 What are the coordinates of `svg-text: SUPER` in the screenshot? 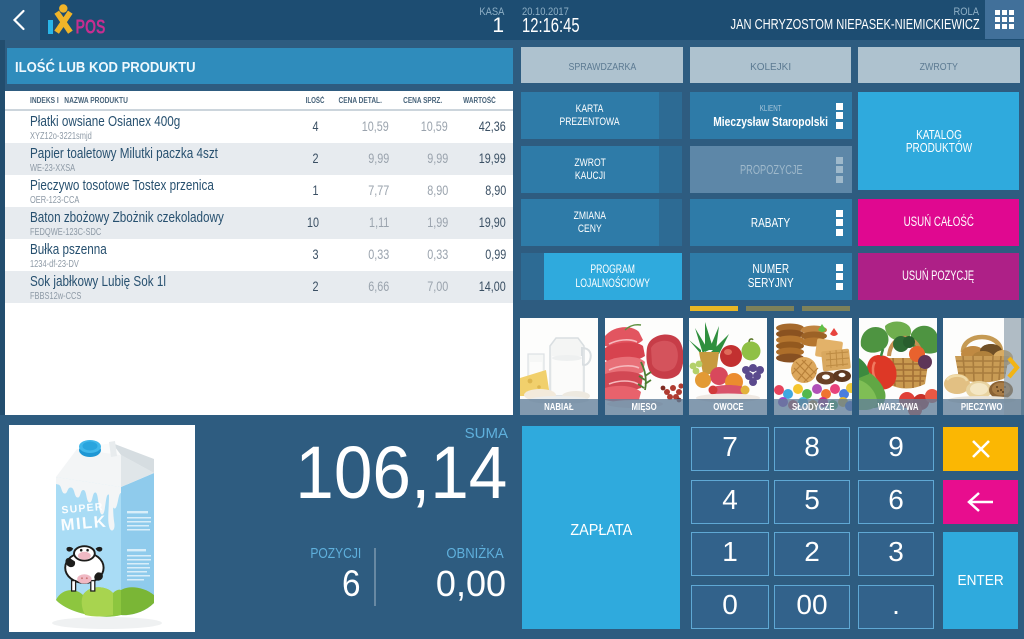 It's located at (82, 509).